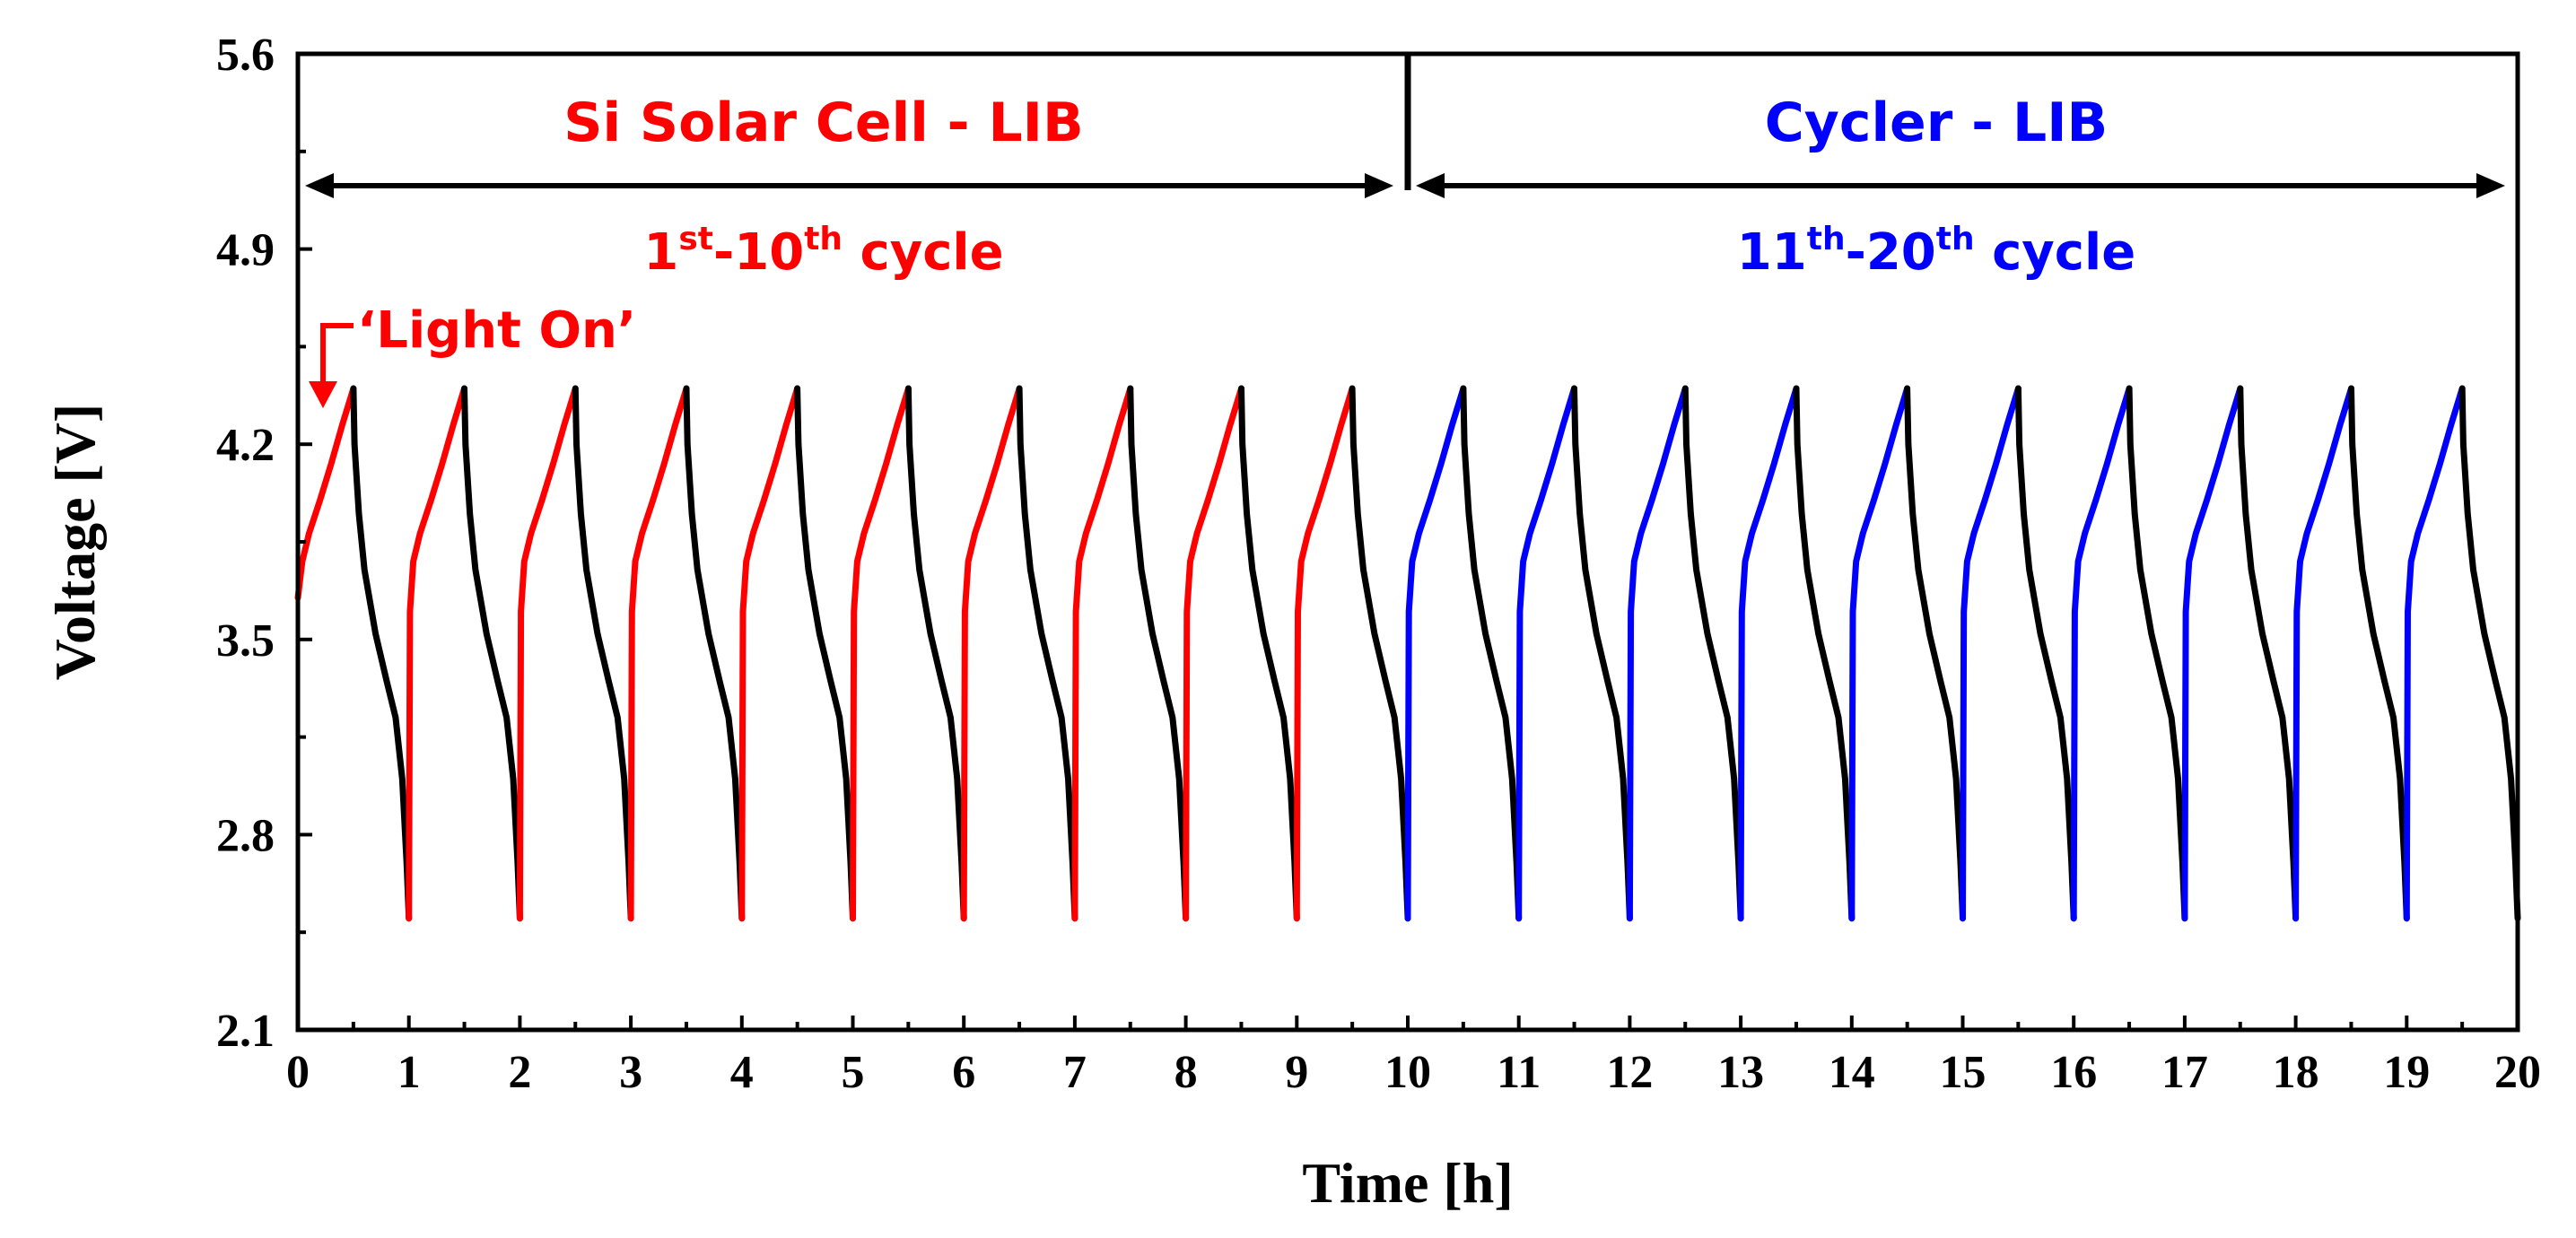 This screenshot has width=2576, height=1238. I want to click on x-tick-label: 12, so click(1630, 1072).